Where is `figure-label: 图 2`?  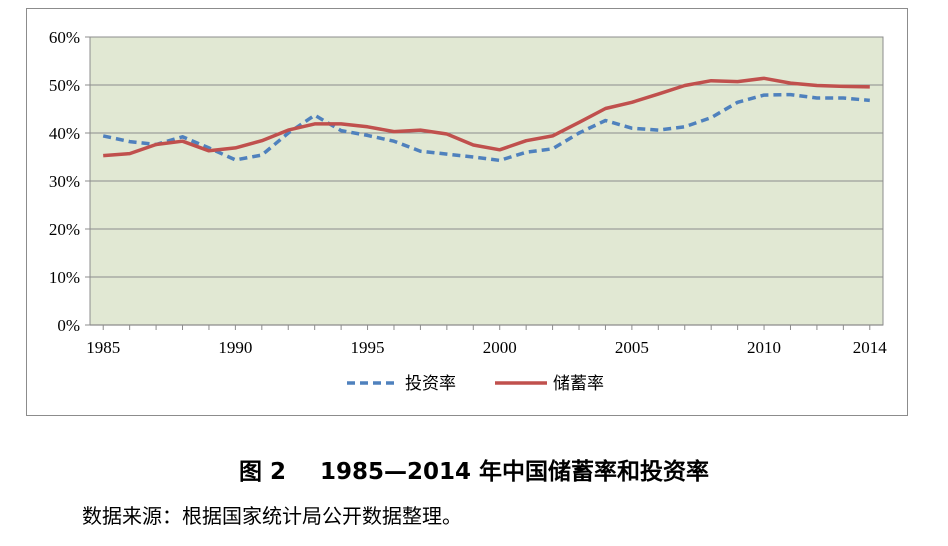 figure-label: 图 2 is located at coordinates (262, 472).